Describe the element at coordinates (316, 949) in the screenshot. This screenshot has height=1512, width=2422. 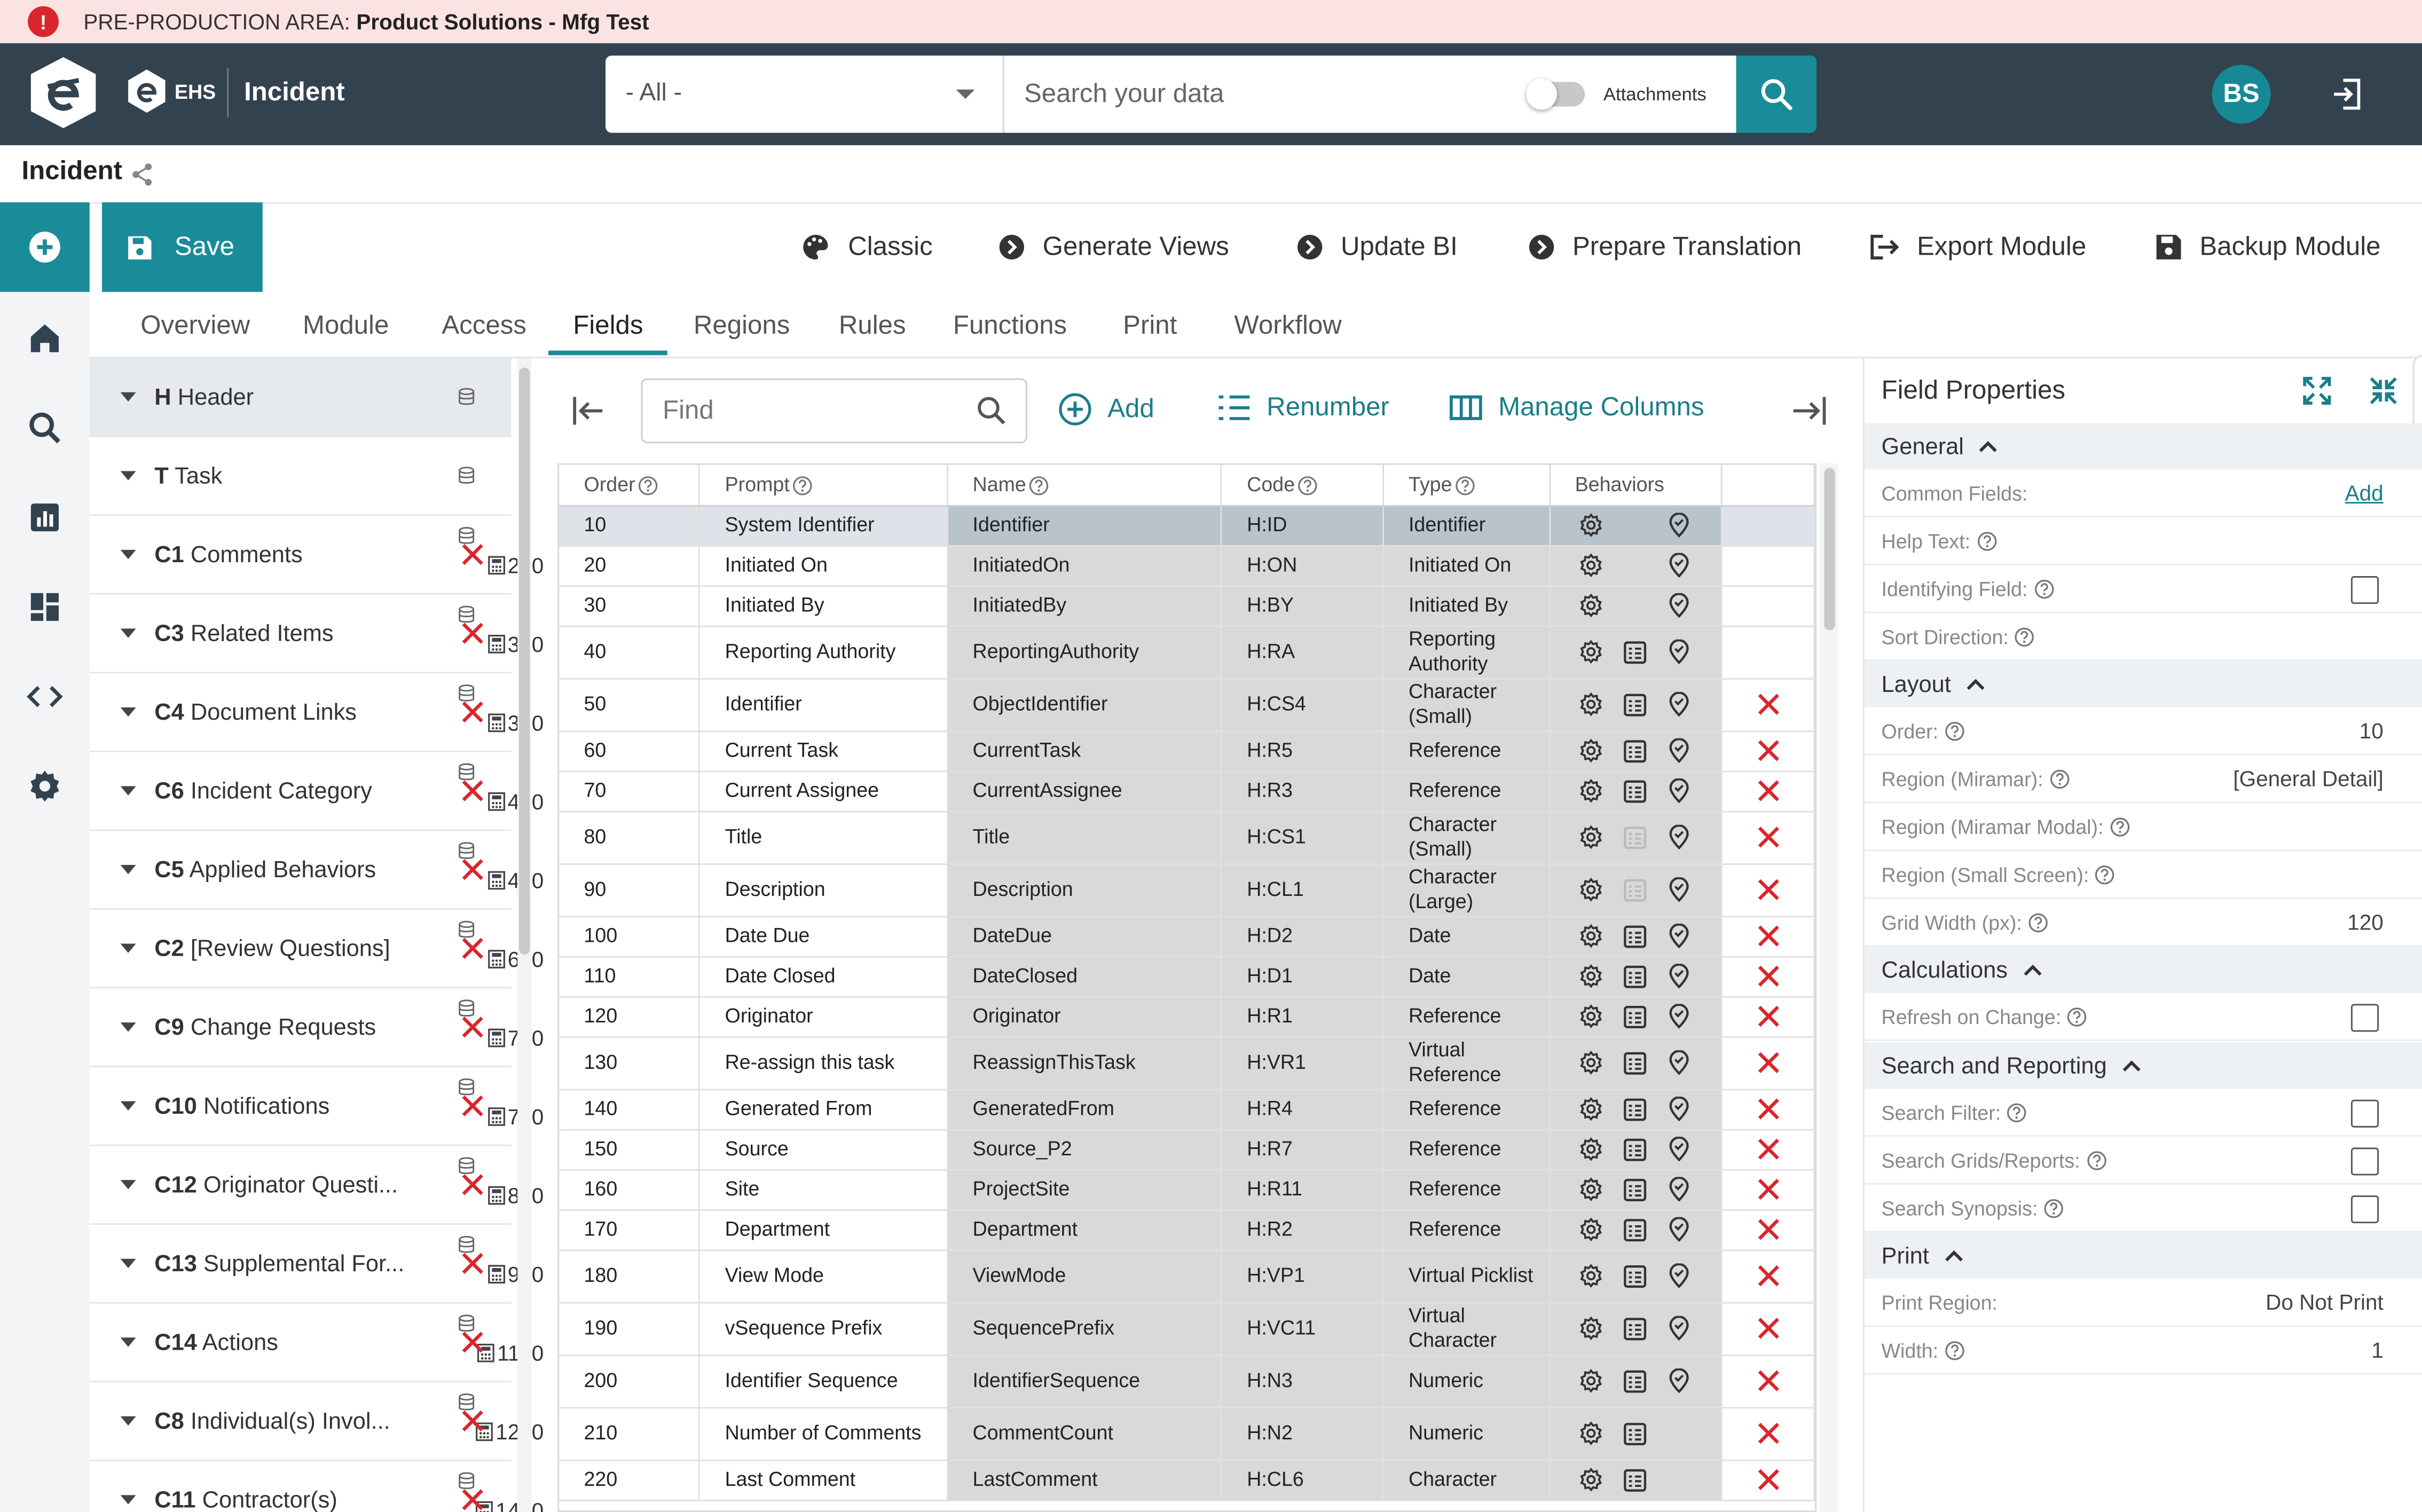
I see `section-item: C2 [Review Questions]680` at that location.